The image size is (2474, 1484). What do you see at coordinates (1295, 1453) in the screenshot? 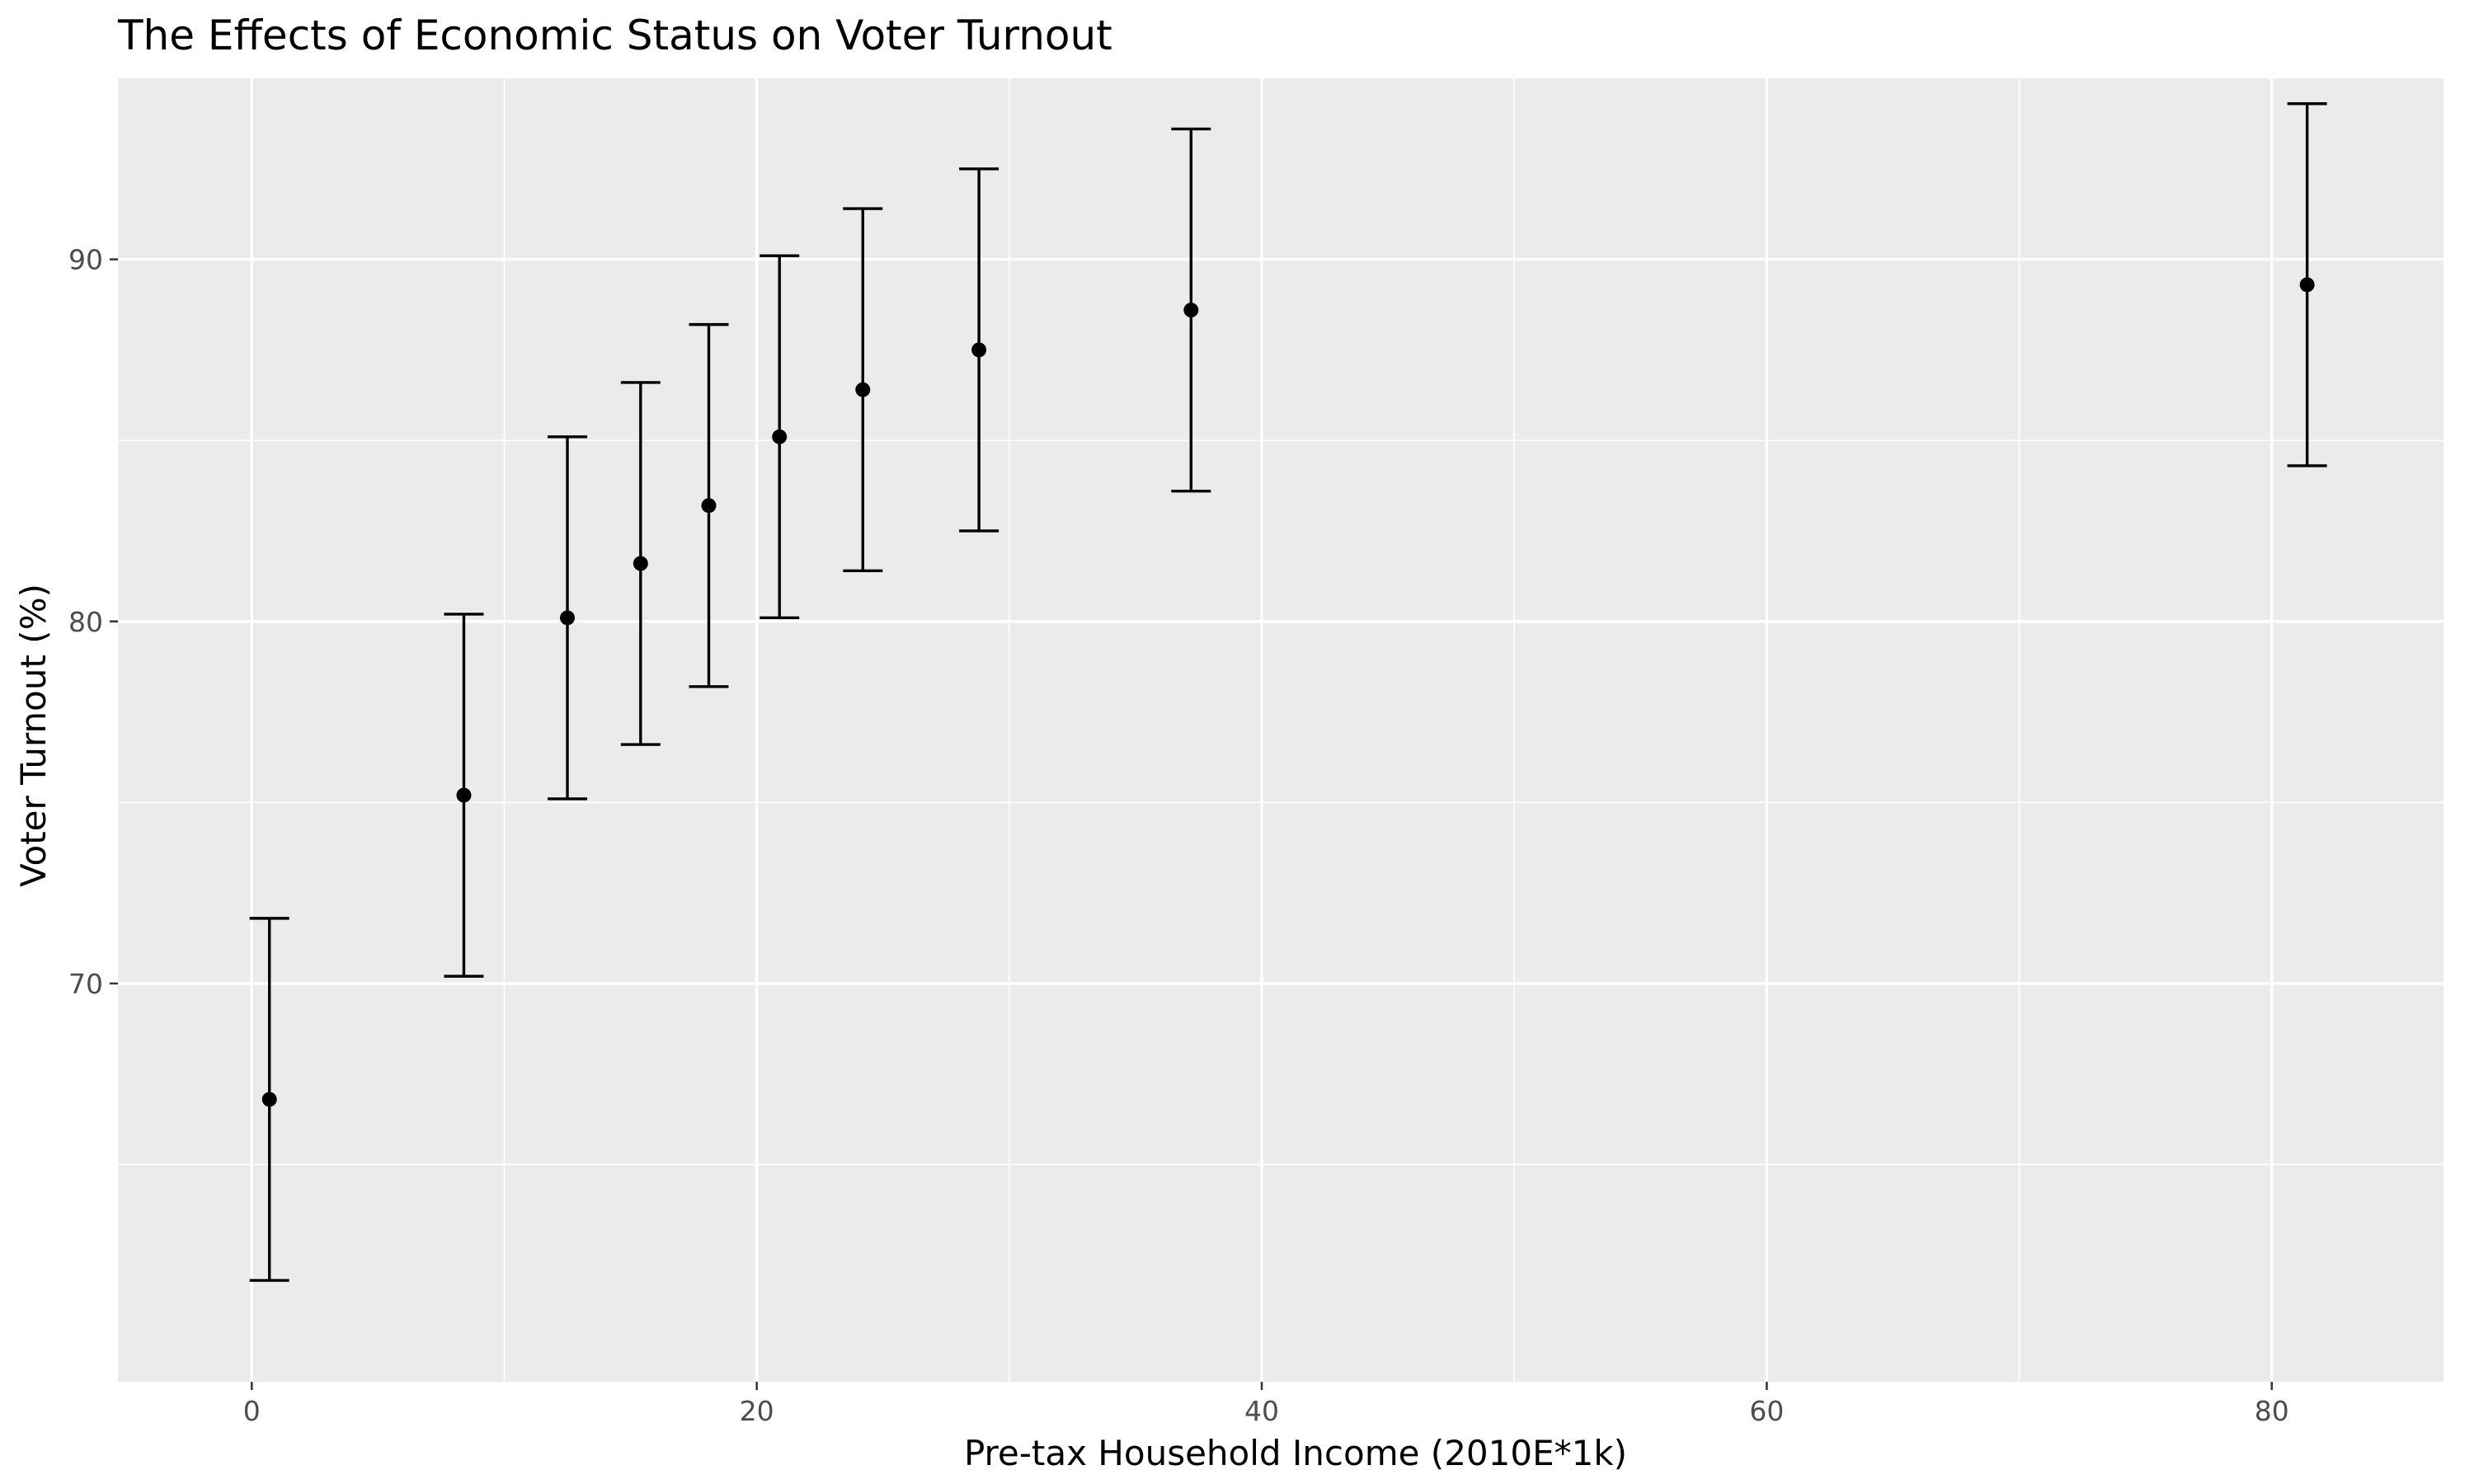
I see `x-axis-label: Pre-tax Household Income (2010E*1k)` at bounding box center [1295, 1453].